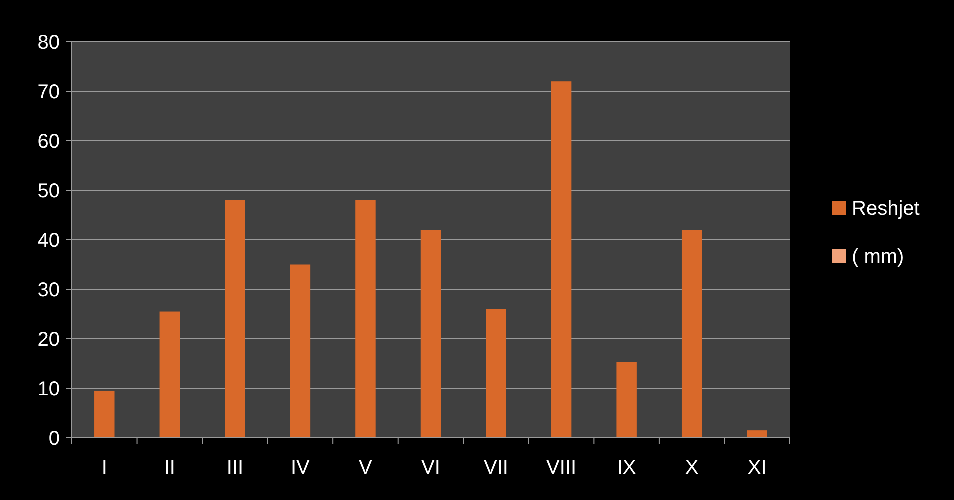  What do you see at coordinates (105, 468) in the screenshot?
I see `x-tick-label: I` at bounding box center [105, 468].